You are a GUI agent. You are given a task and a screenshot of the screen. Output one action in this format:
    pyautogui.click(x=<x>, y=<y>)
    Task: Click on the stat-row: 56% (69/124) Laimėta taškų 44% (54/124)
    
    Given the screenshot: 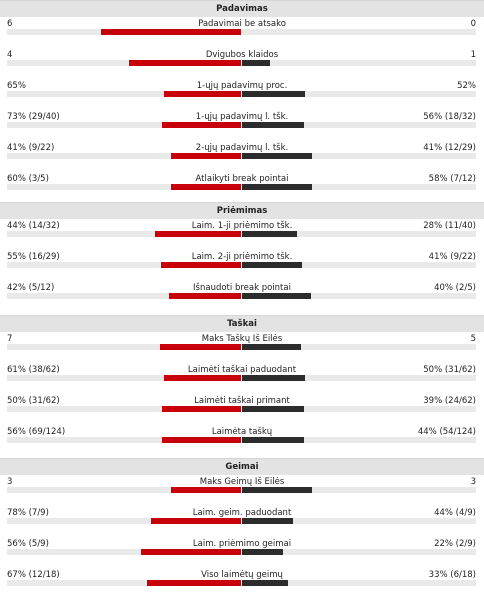 What is the action you would take?
    pyautogui.click(x=242, y=441)
    